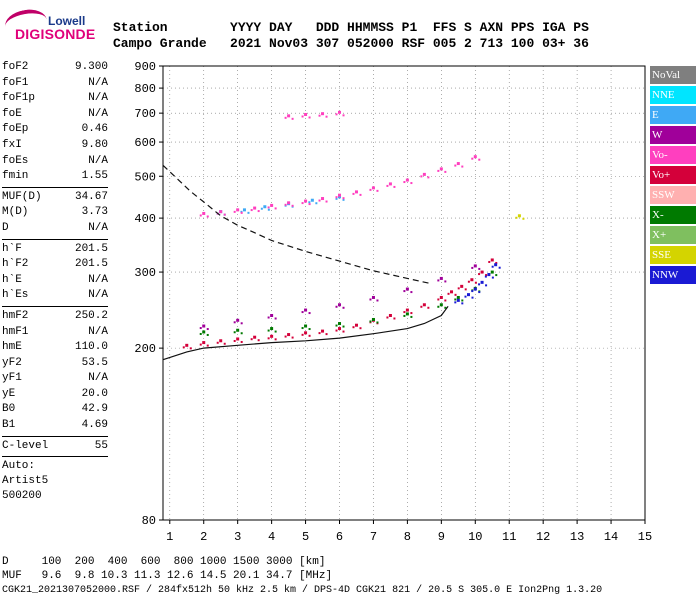  Describe the element at coordinates (12, 248) in the screenshot. I see `param-name: h`F` at that location.